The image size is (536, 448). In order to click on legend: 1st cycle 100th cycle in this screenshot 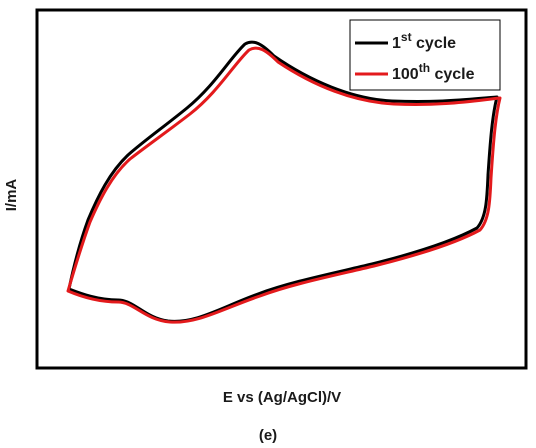, I will do `click(425, 55)`.